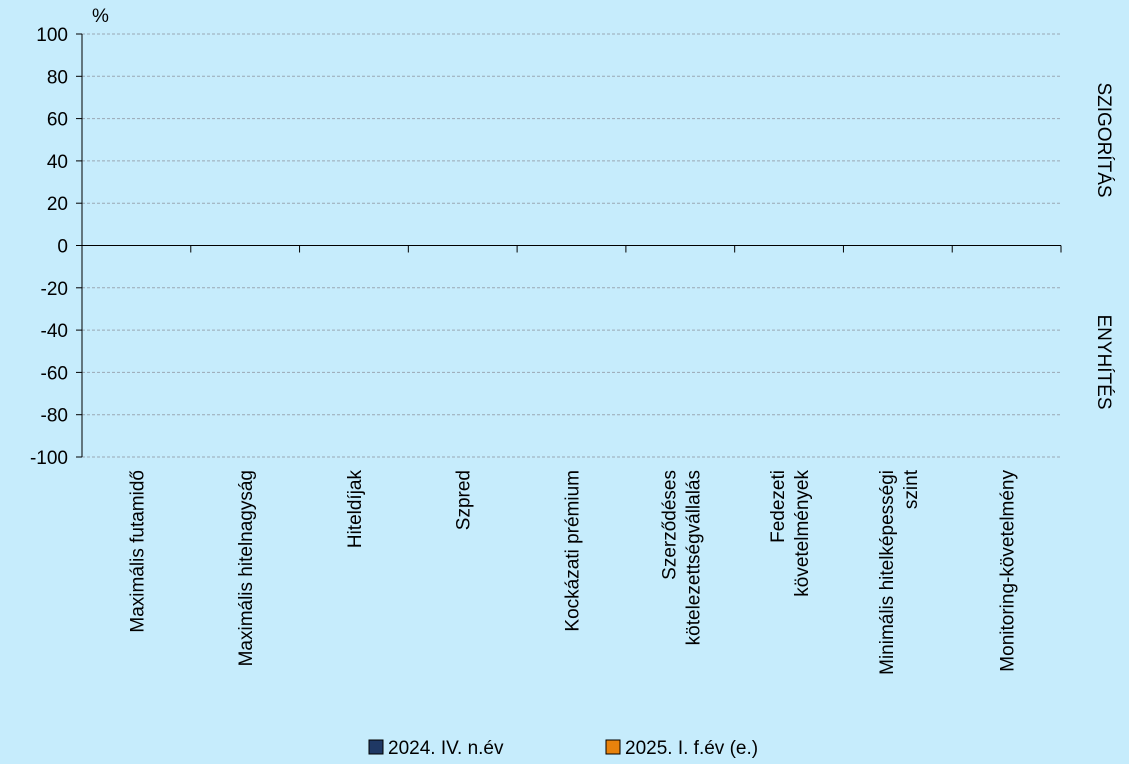 This screenshot has height=764, width=1129. Describe the element at coordinates (563, 748) in the screenshot. I see `legend: 2024. IV. n.év 2025. I. f.év (e.)` at that location.